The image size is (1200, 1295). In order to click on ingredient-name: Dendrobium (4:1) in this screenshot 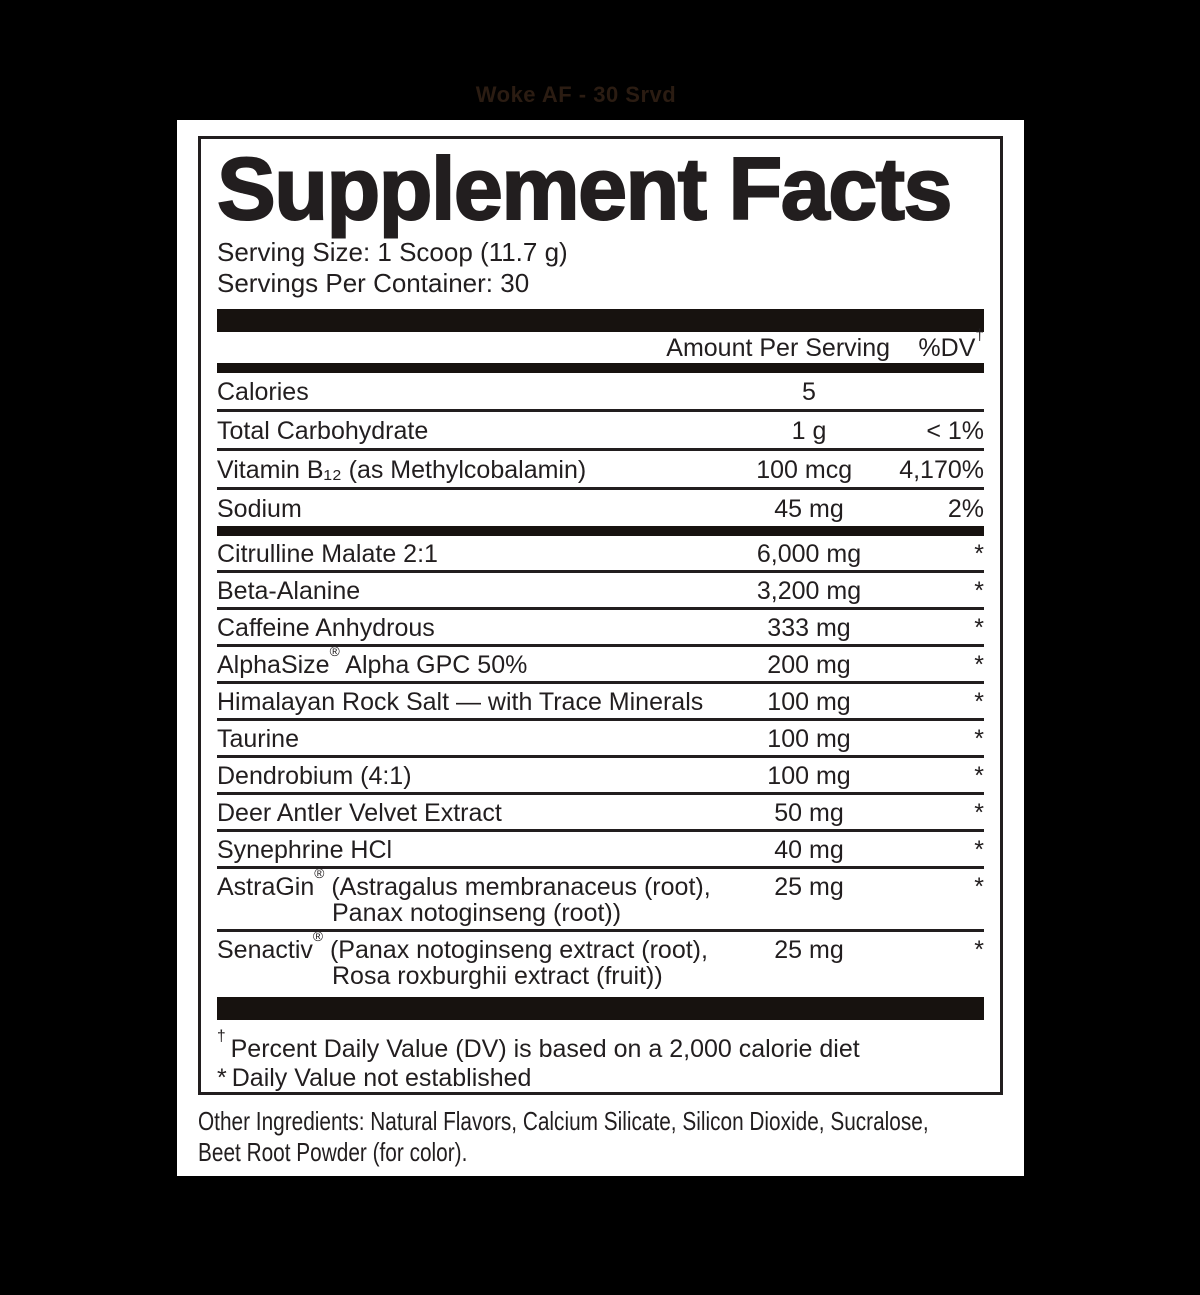, I will do `click(314, 776)`.